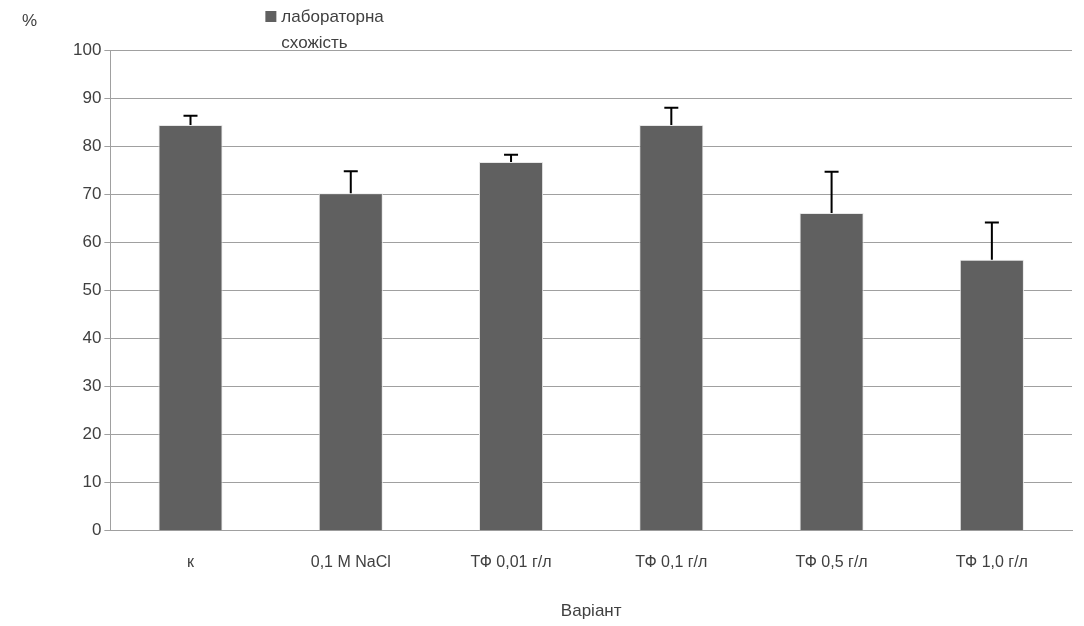  I want to click on y-tick-label: 30, so click(92, 386).